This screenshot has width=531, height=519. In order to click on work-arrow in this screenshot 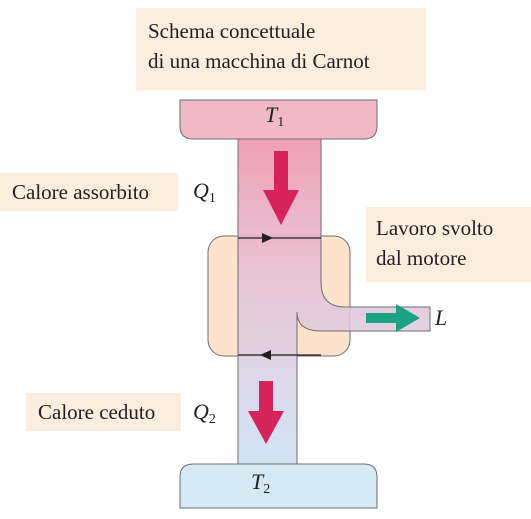, I will do `click(393, 318)`.